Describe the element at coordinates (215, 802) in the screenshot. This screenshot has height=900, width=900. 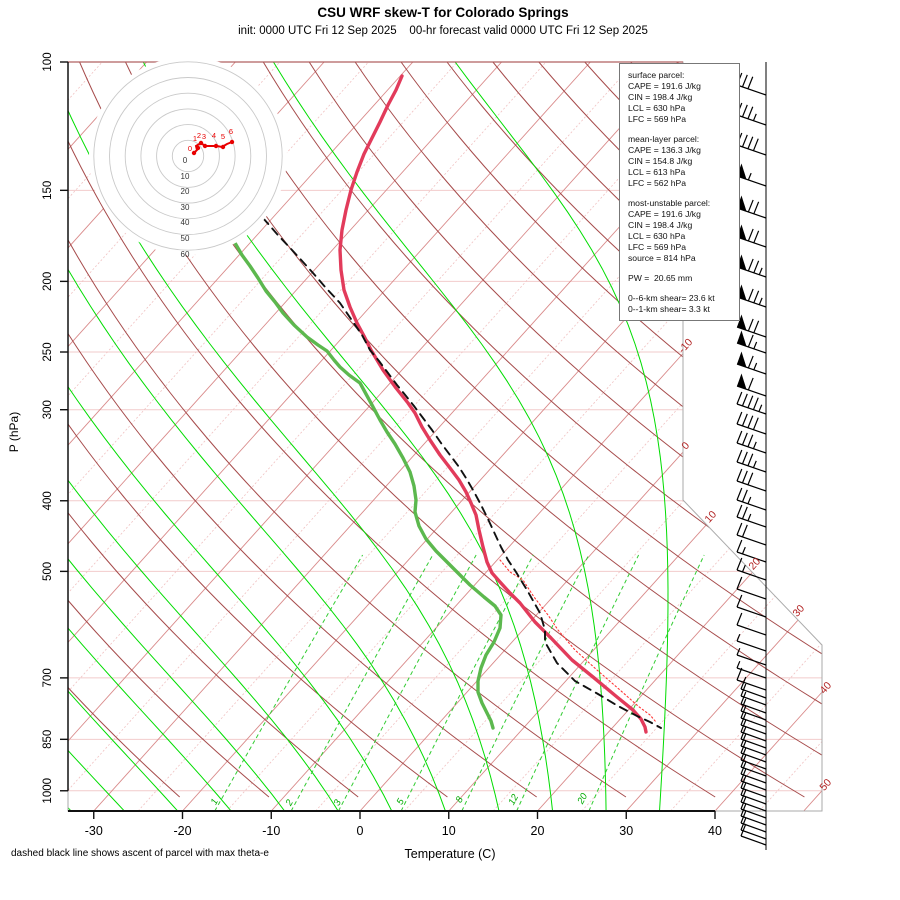
I see `mixing-ratio-label: 1` at that location.